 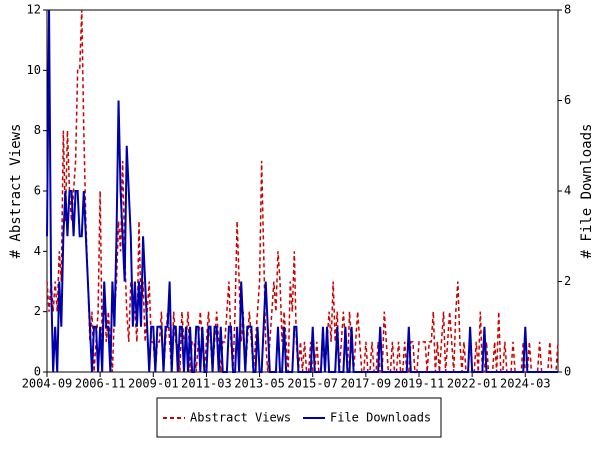 I want to click on x-tick-label: 2015-07, so click(x=312, y=384).